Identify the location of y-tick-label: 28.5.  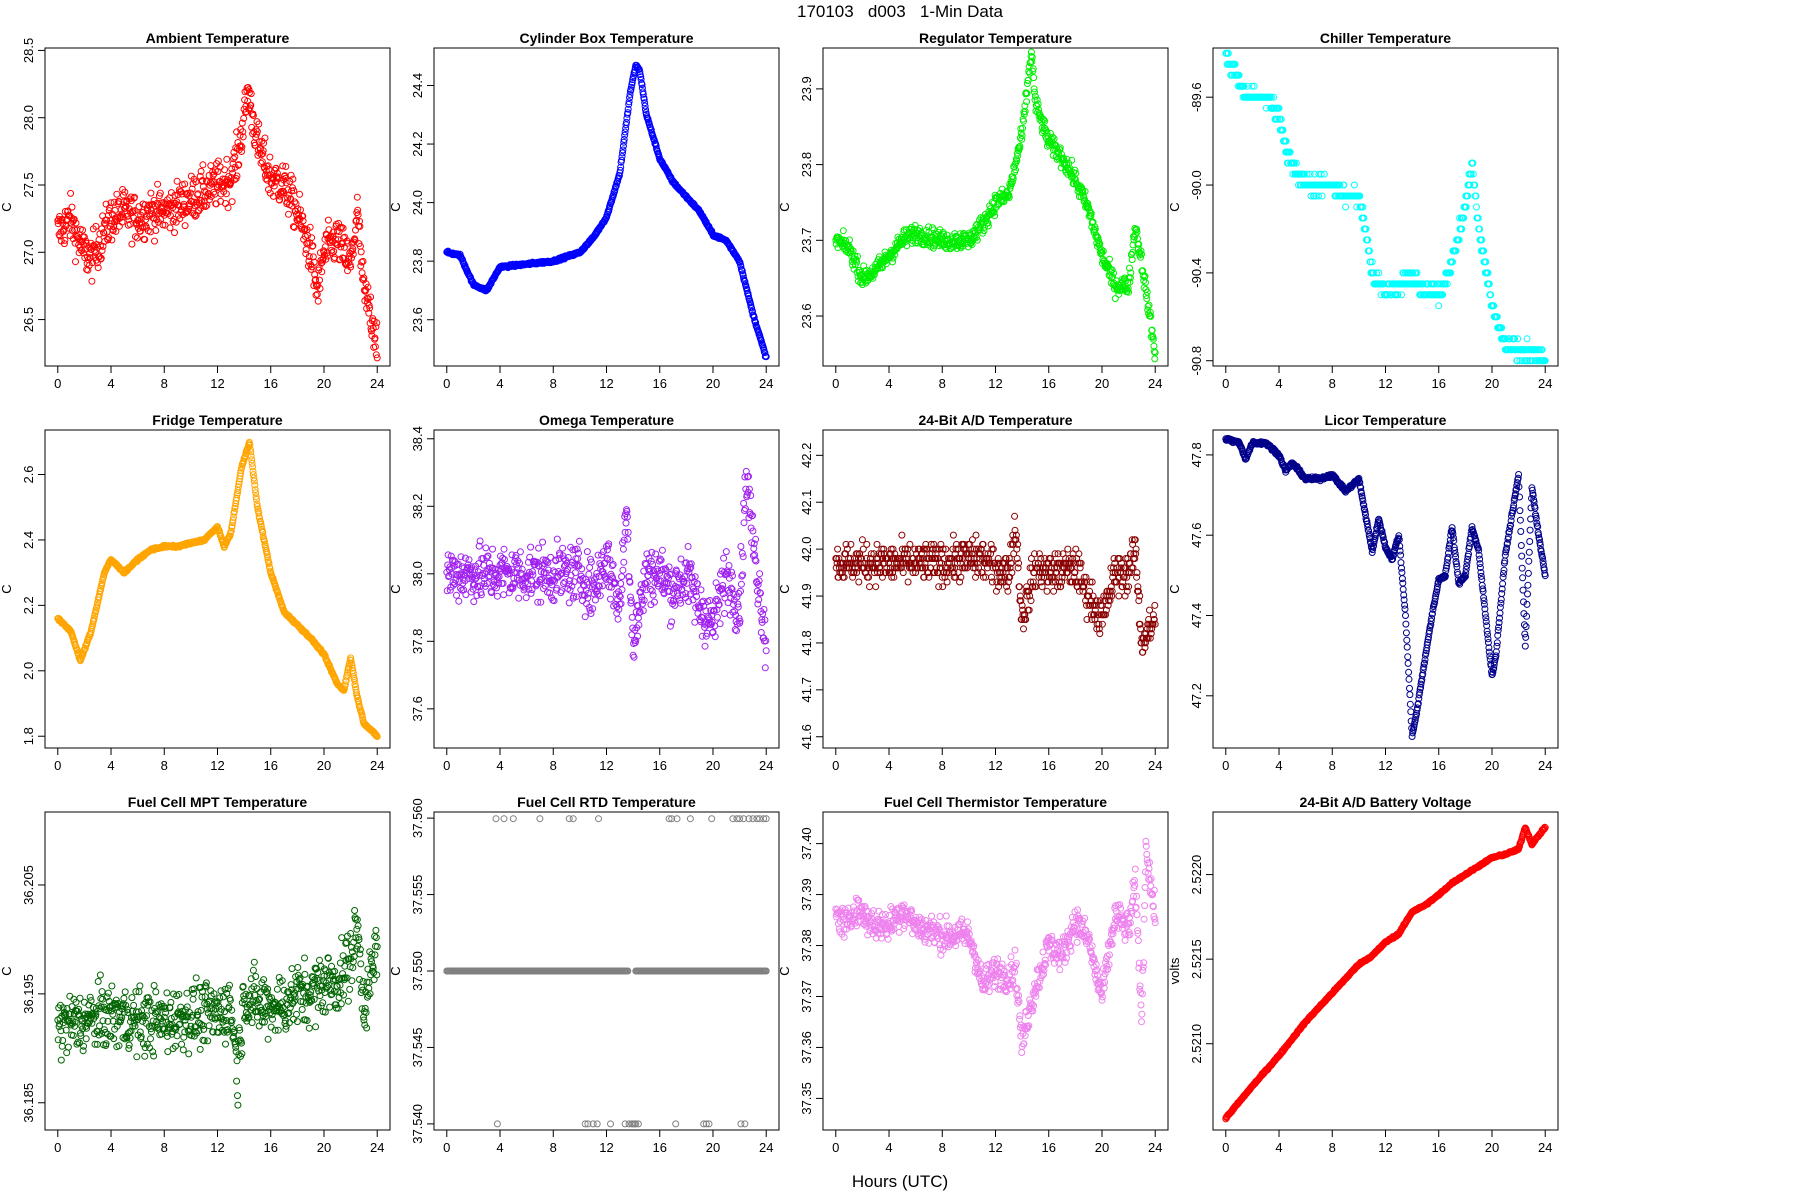
(28, 50).